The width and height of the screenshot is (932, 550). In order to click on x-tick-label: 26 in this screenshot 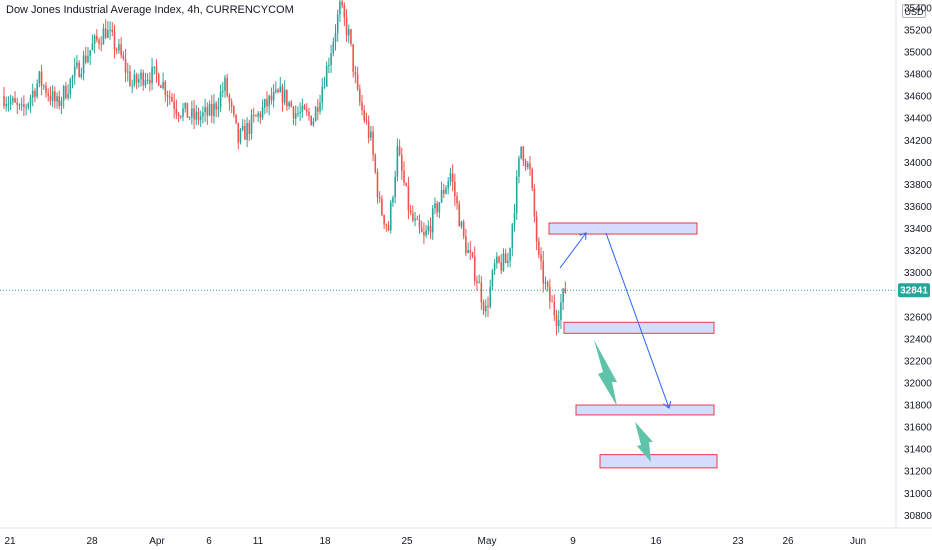, I will do `click(788, 541)`.